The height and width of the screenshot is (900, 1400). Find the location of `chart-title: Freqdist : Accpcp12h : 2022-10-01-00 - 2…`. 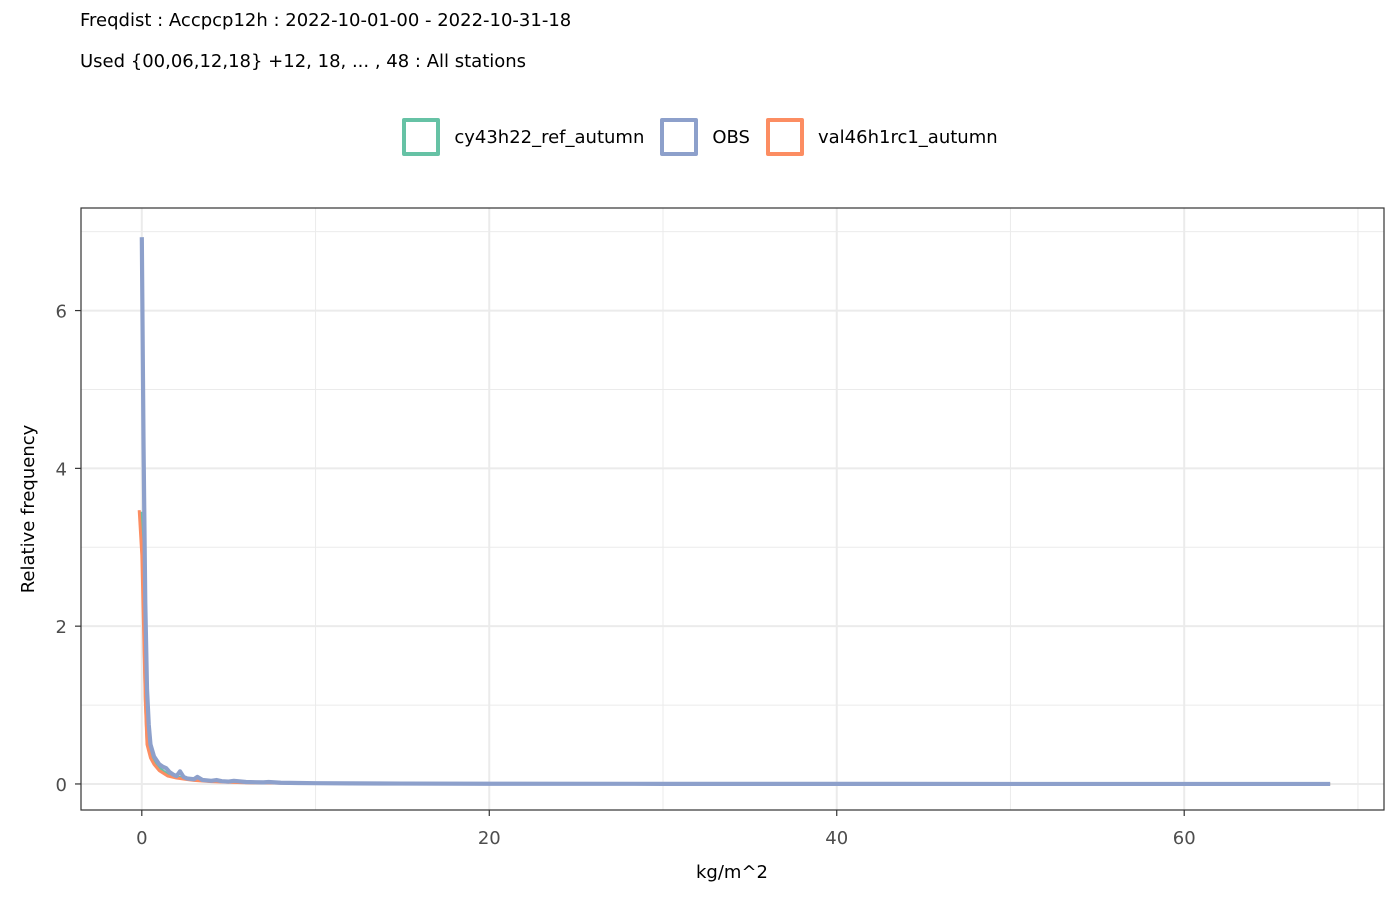

chart-title: Freqdist : Accpcp12h : 2022-10-01-00 - 2… is located at coordinates (326, 20).